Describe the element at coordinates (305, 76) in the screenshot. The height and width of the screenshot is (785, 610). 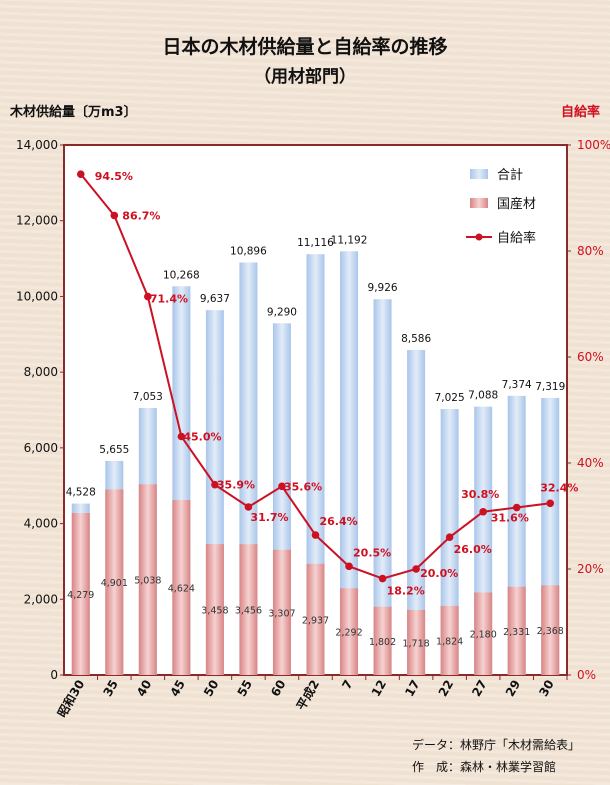
I see `chart-subtitle: （用材部門）` at that location.